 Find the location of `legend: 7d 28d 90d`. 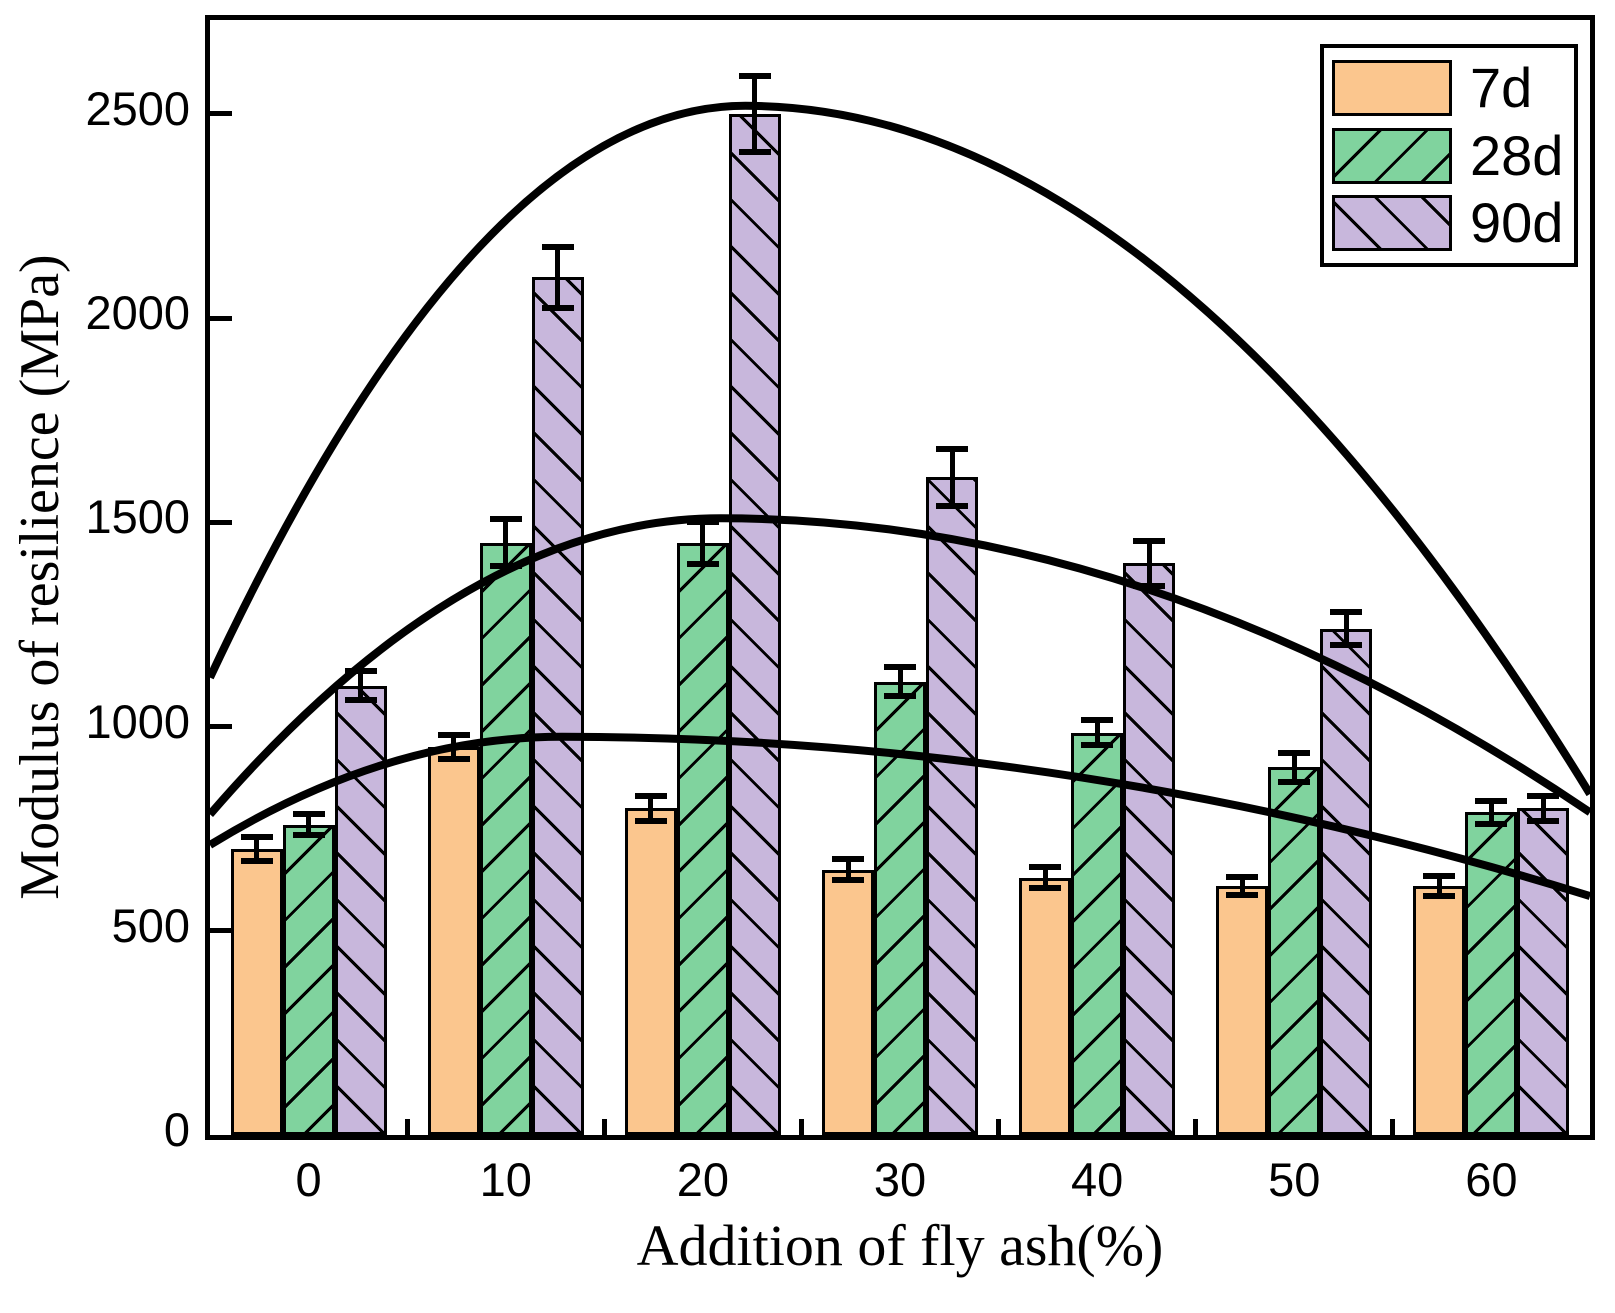

legend: 7d 28d 90d is located at coordinates (1449, 155).